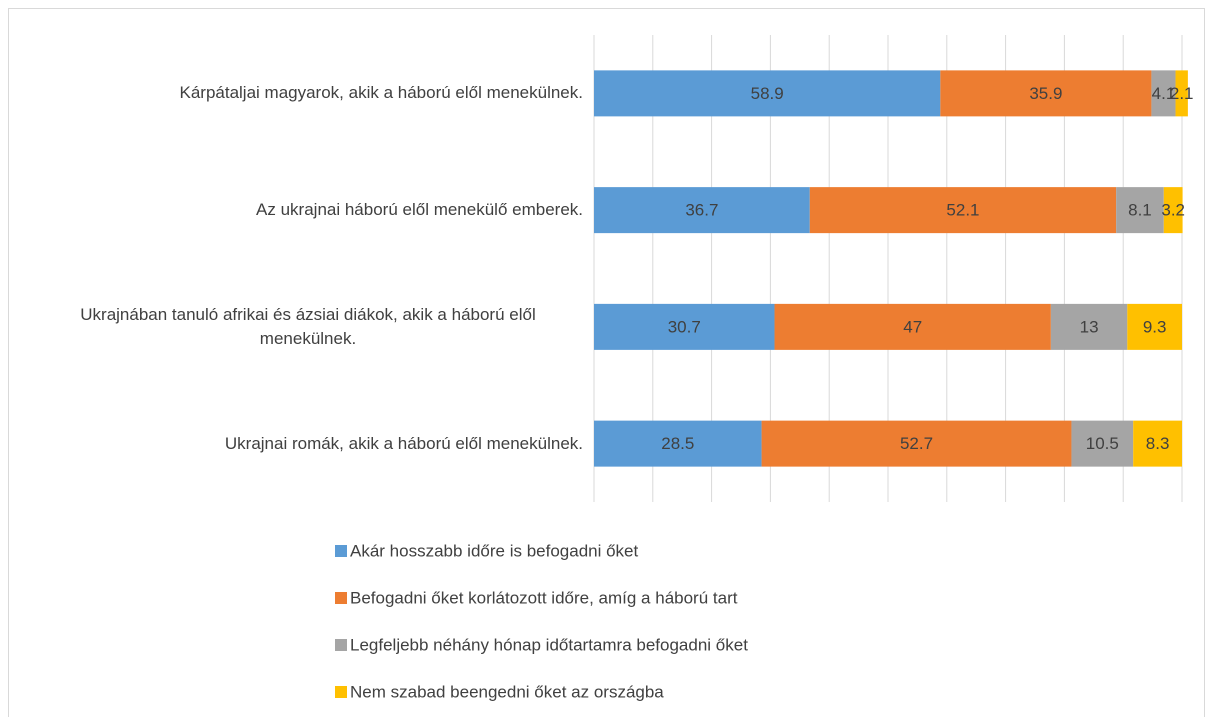  I want to click on data-label: 47, so click(912, 326).